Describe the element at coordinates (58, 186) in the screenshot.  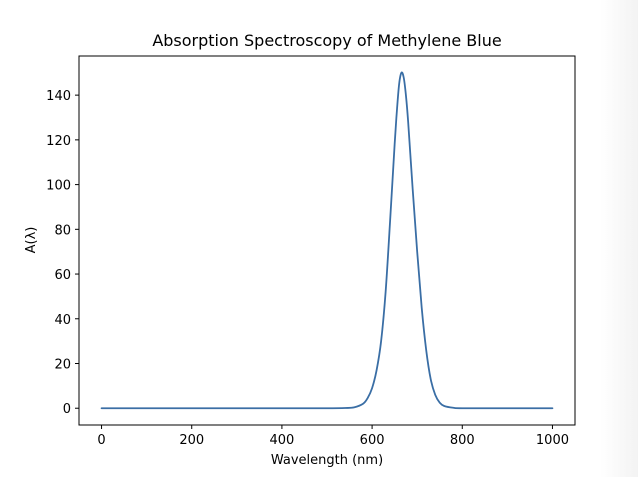
I see `y-tick-label: 100` at that location.